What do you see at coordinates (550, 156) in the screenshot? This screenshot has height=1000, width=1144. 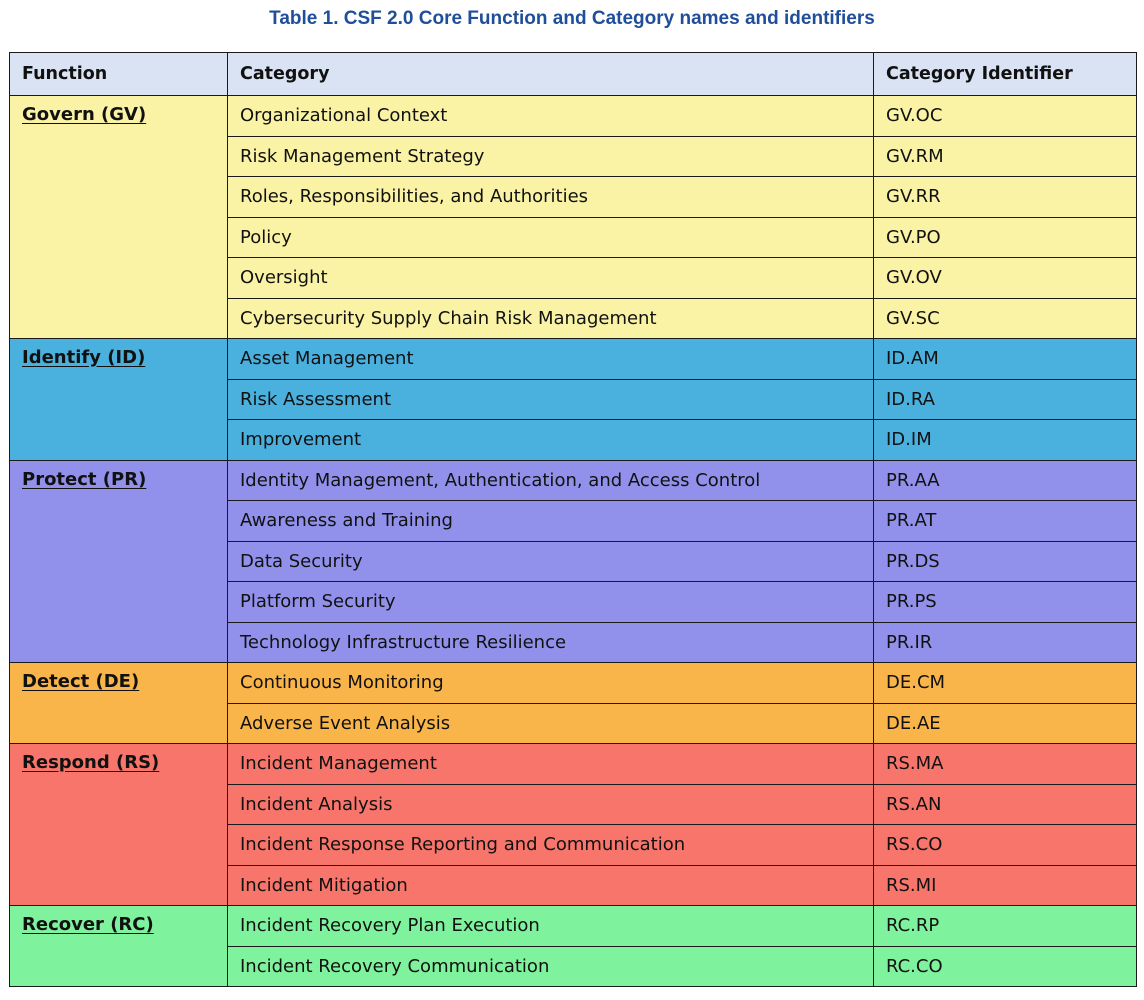 I see `category-name: Risk Management Strategy` at bounding box center [550, 156].